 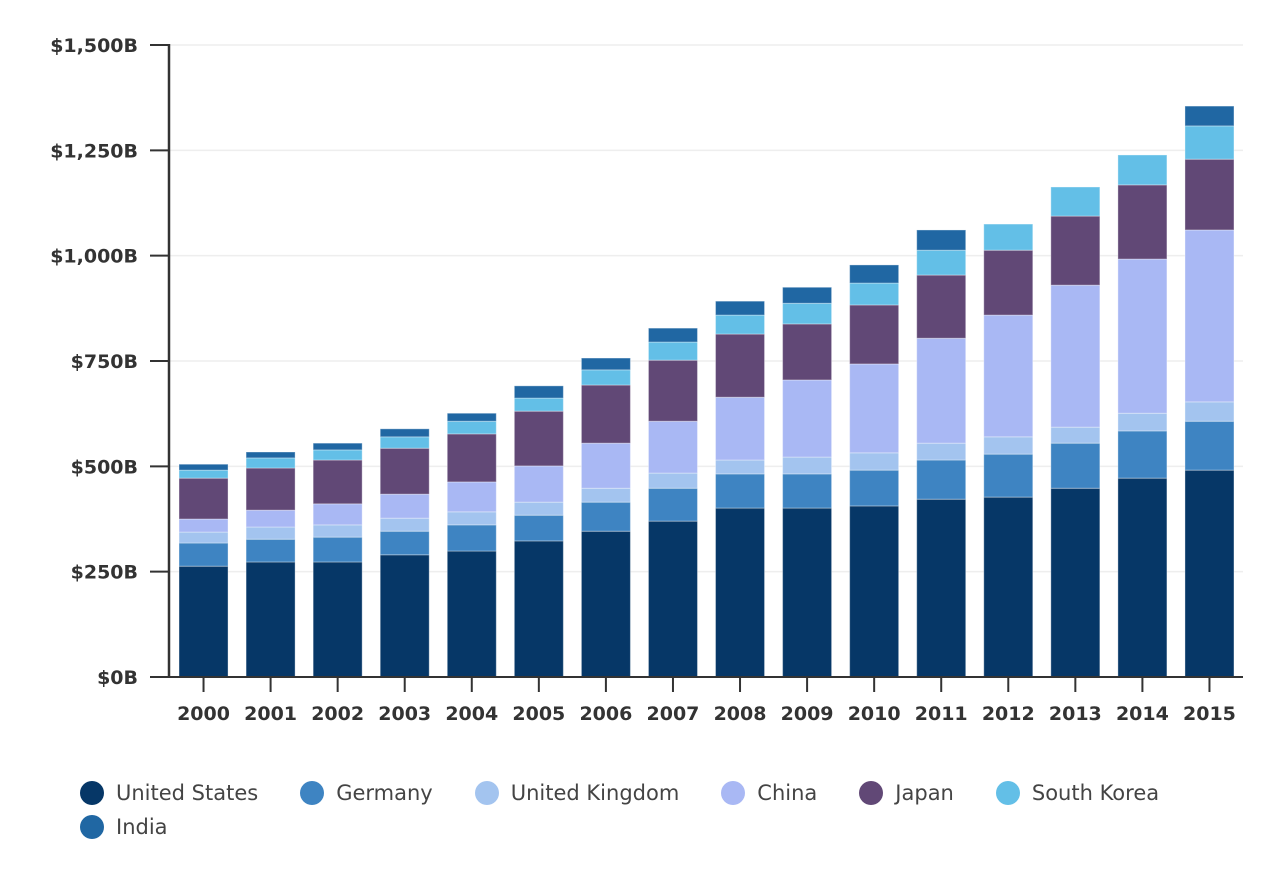 What do you see at coordinates (941, 306) in the screenshot?
I see `bar-segment-japan-2011` at bounding box center [941, 306].